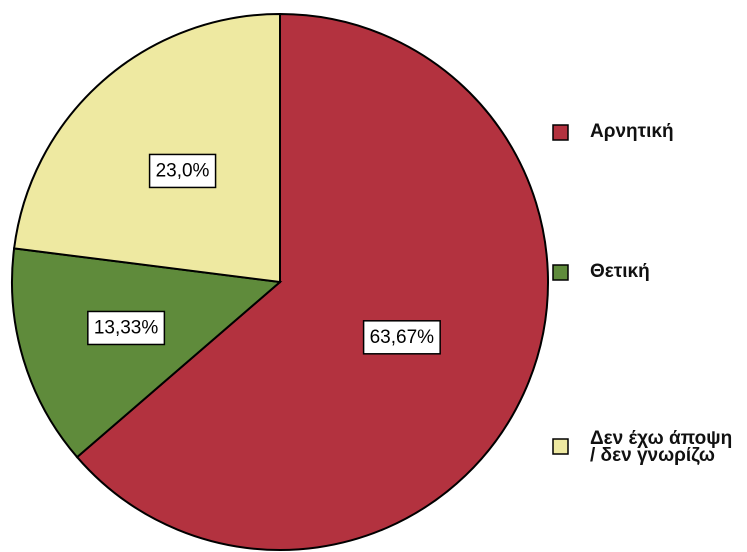  I want to click on legend-label: Αρνητική, so click(632, 131).